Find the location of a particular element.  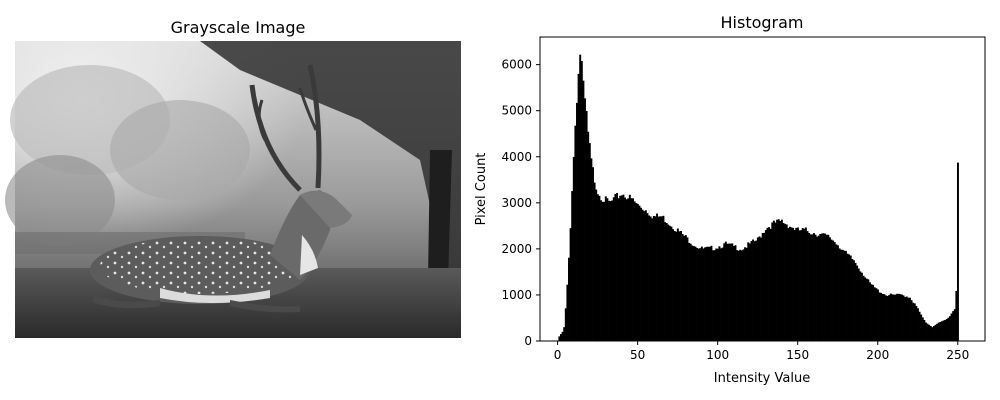

chart-title: Histogram is located at coordinates (762, 22).